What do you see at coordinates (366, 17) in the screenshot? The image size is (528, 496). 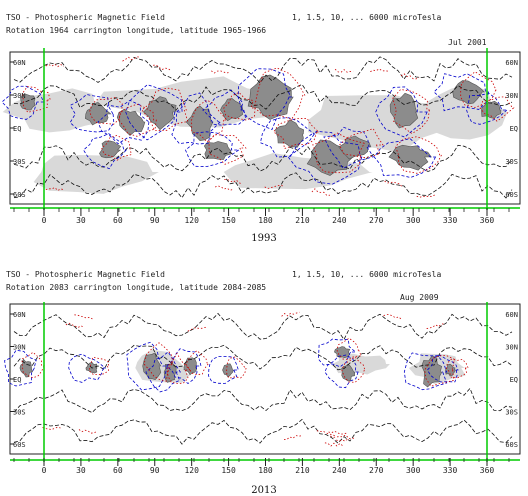 I see `upper-header-contours: 1, 1.5, 10, ... 6000 microTesla` at bounding box center [366, 17].